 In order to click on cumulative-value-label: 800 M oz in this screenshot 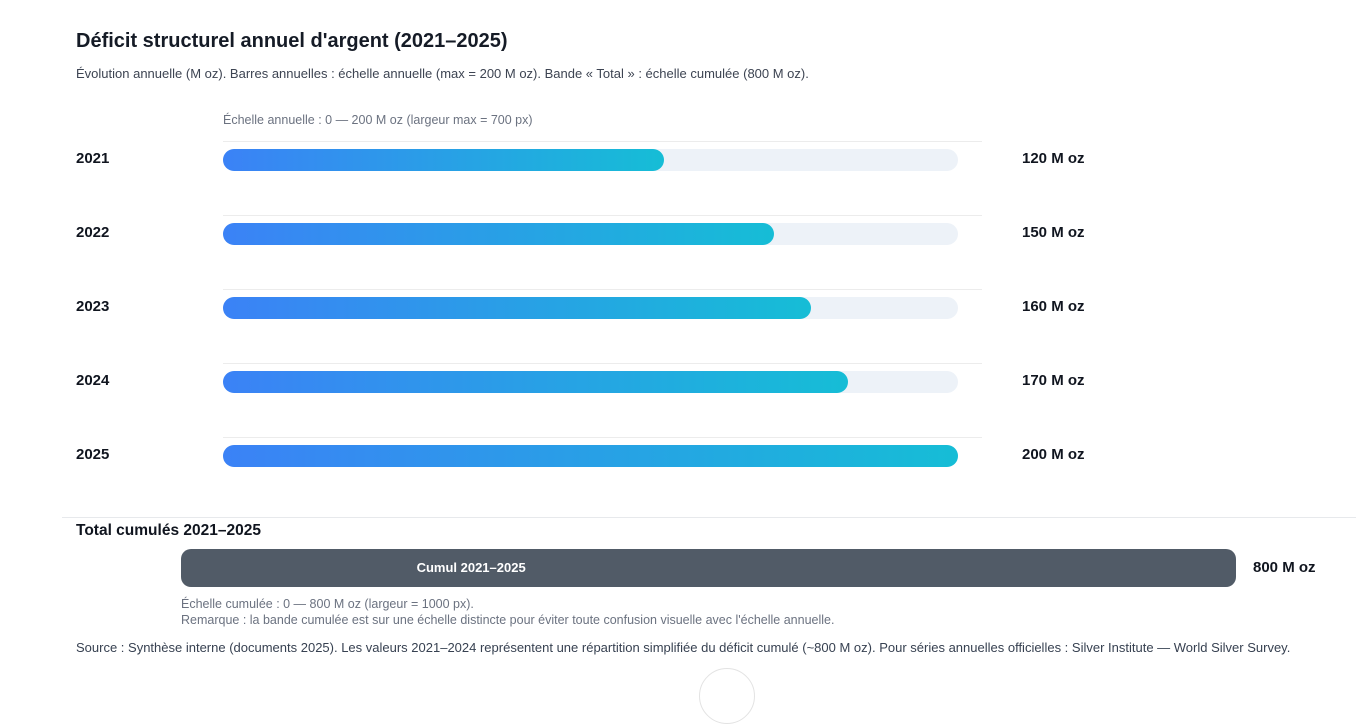, I will do `click(1284, 567)`.